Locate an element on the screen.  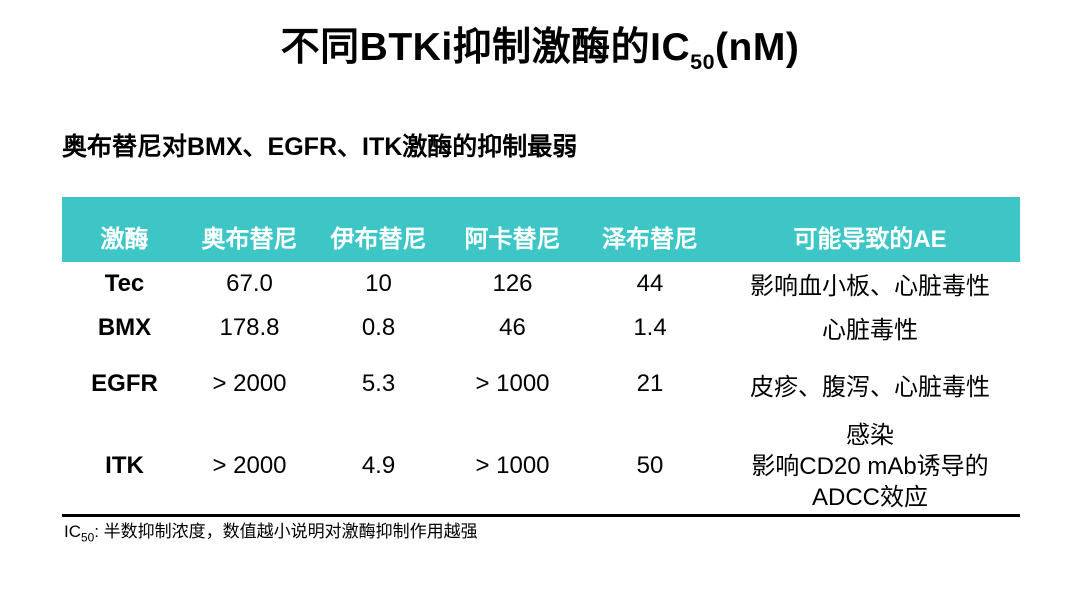
value-cell: 1.4 is located at coordinates (650, 327).